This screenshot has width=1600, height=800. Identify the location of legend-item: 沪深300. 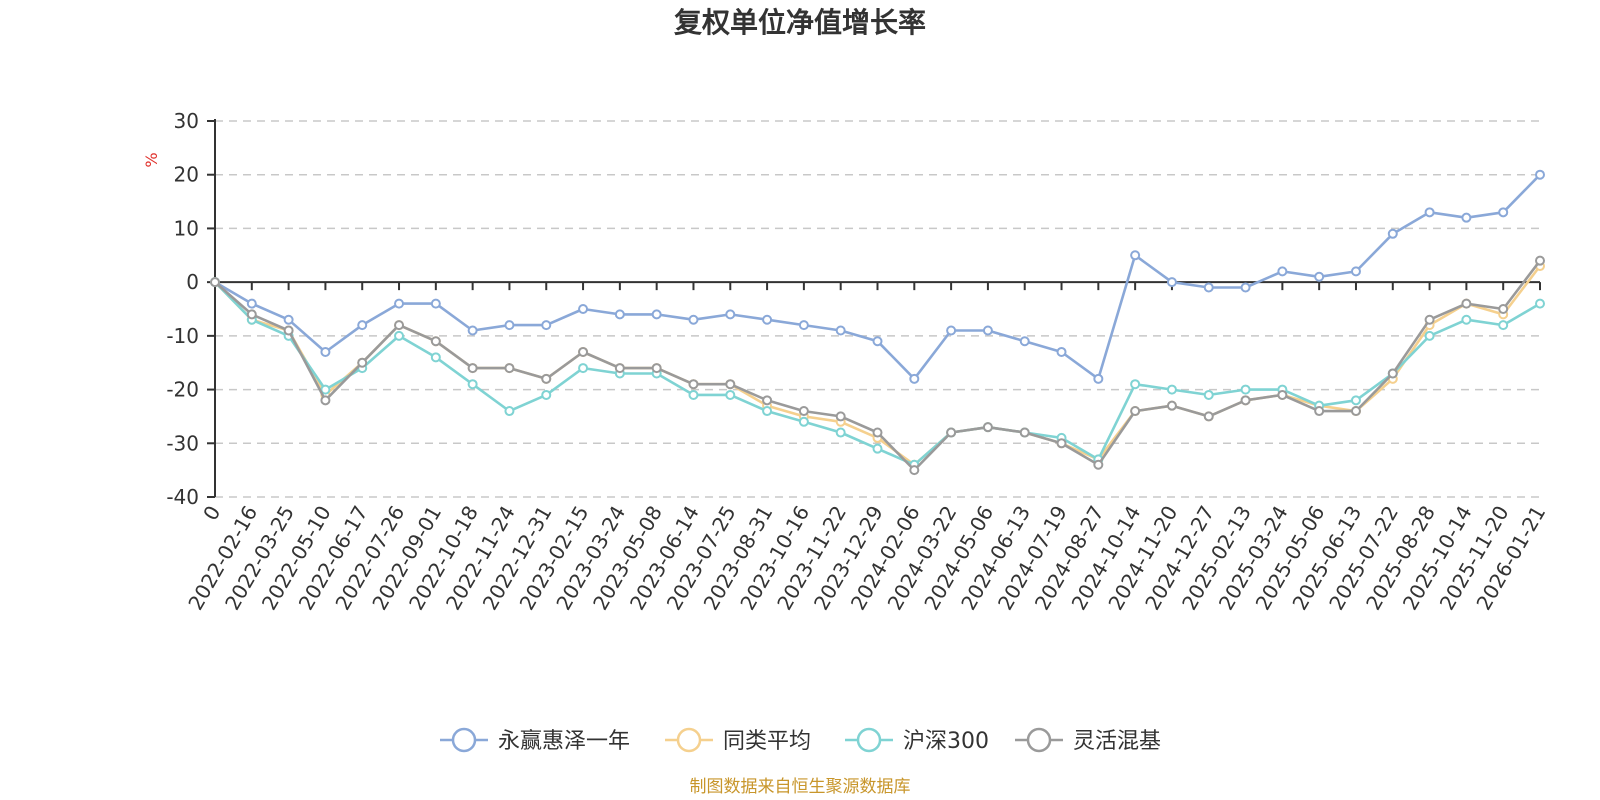
(917, 740).